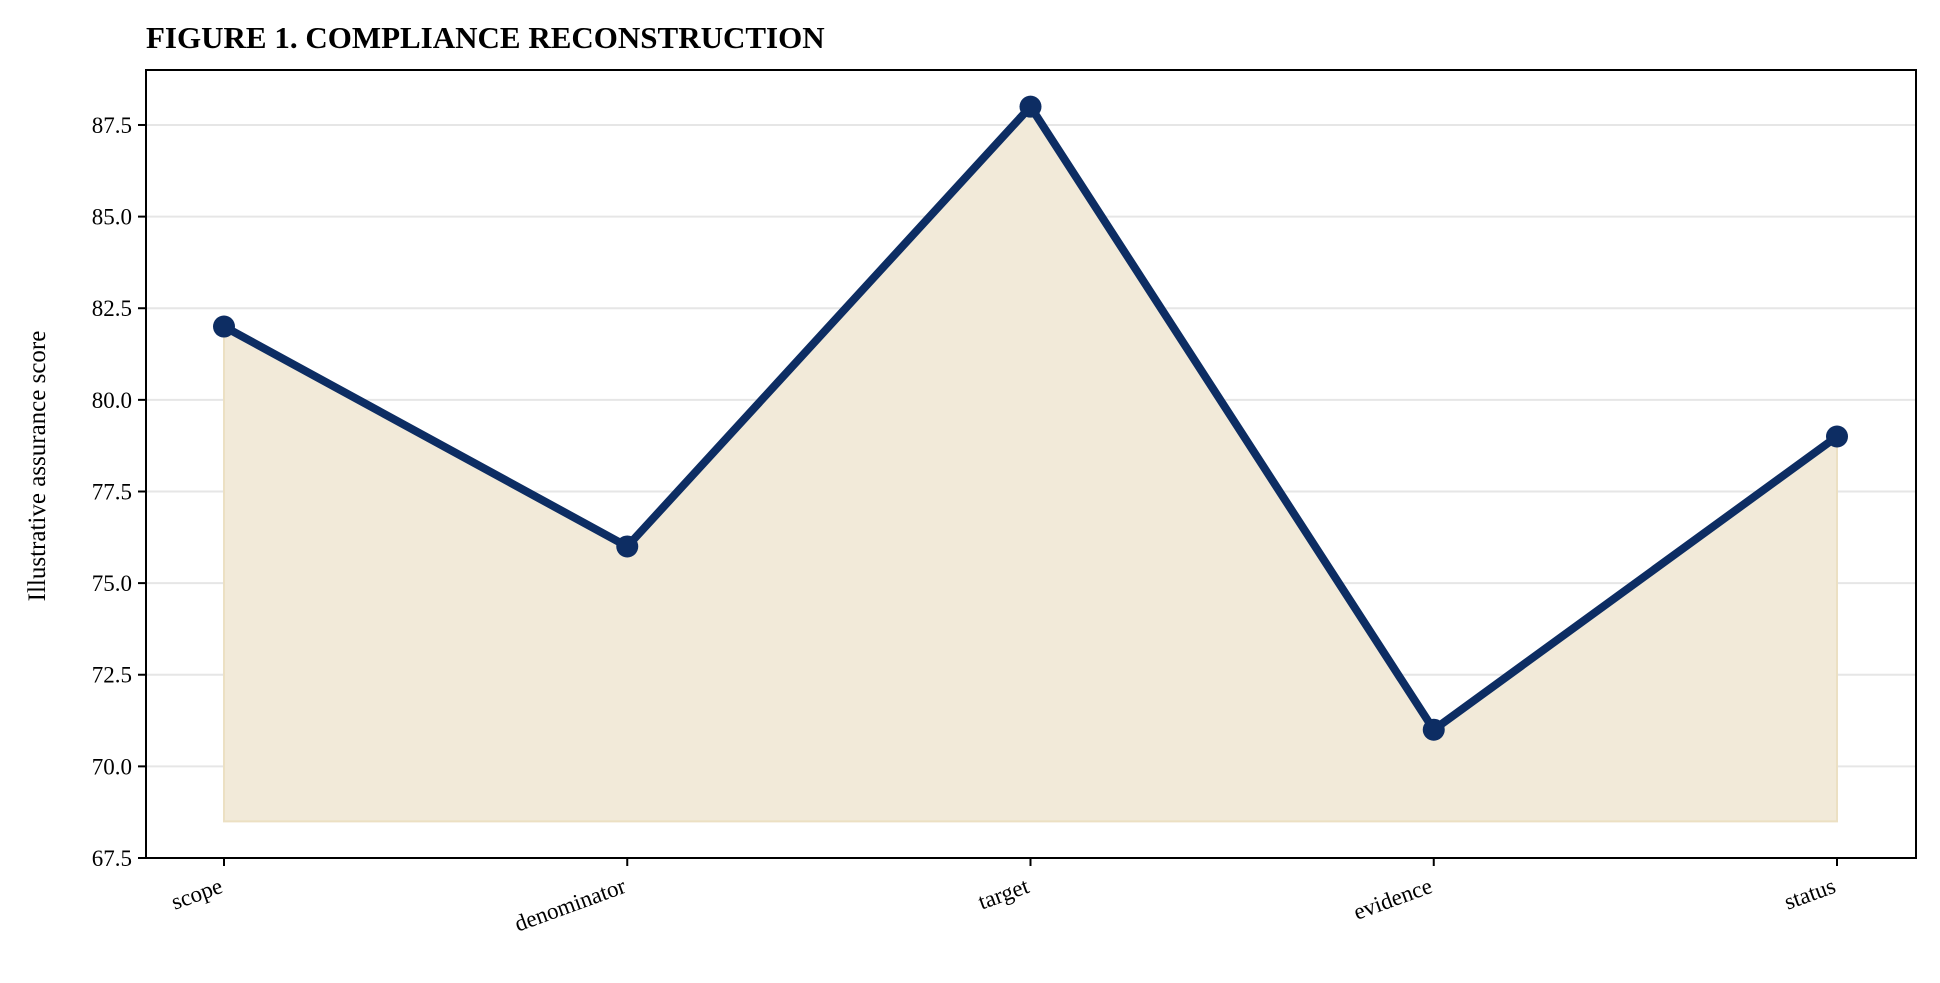  What do you see at coordinates (37, 466) in the screenshot?
I see `y-axis-label: Illustrative assurance score` at bounding box center [37, 466].